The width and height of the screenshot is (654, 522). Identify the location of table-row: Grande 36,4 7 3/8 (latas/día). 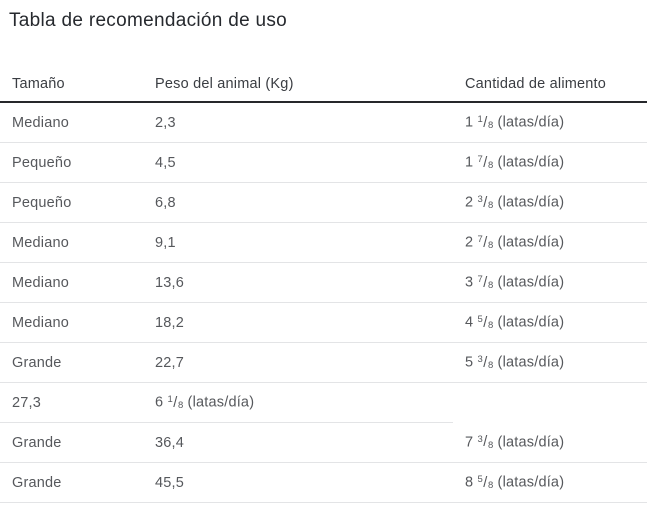
(323, 442).